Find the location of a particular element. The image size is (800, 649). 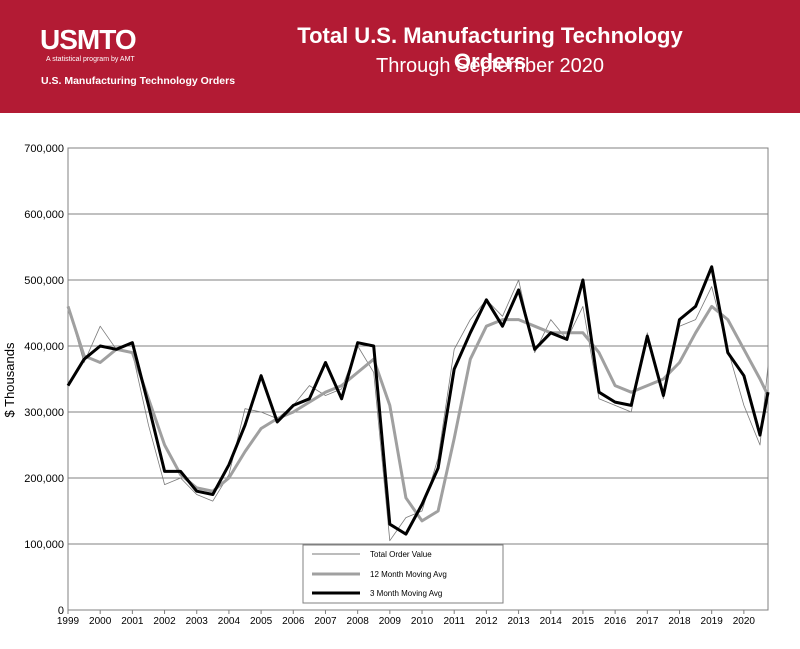

x-tick-label: 2000 is located at coordinates (100, 621).